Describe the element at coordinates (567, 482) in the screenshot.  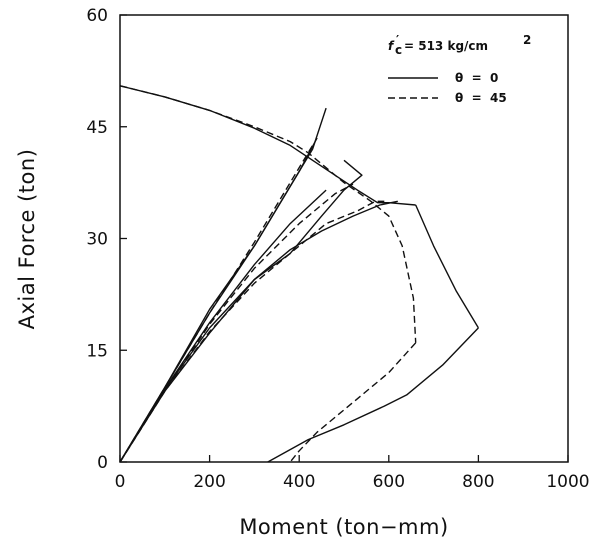
I see `x-tick-label: 1000` at that location.